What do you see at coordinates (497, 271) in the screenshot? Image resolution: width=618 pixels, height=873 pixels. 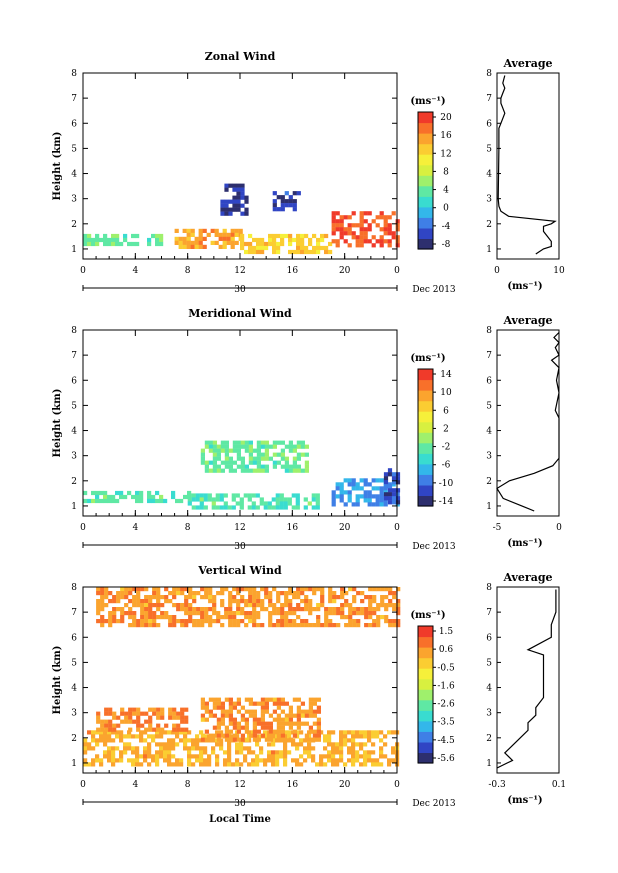 I see `avg-x-tick-label: 0` at bounding box center [497, 271].